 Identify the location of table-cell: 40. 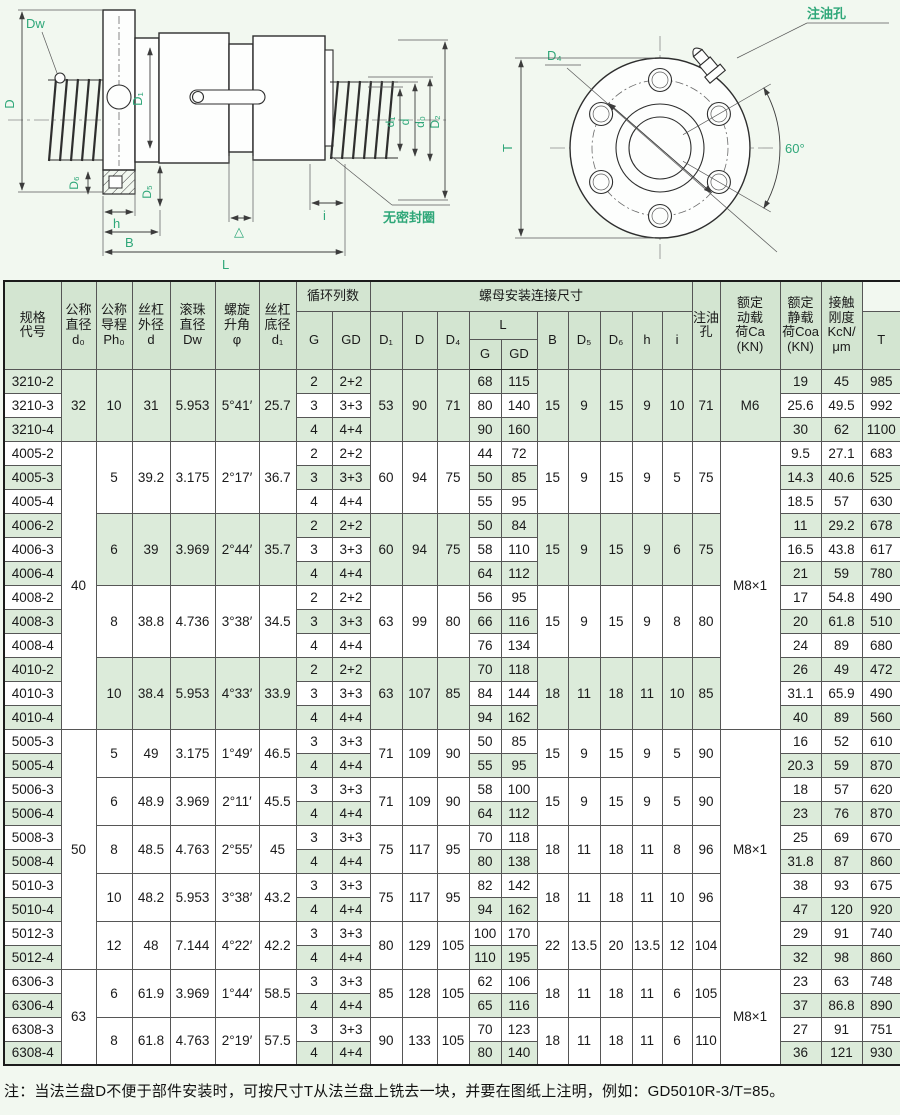
(78, 585).